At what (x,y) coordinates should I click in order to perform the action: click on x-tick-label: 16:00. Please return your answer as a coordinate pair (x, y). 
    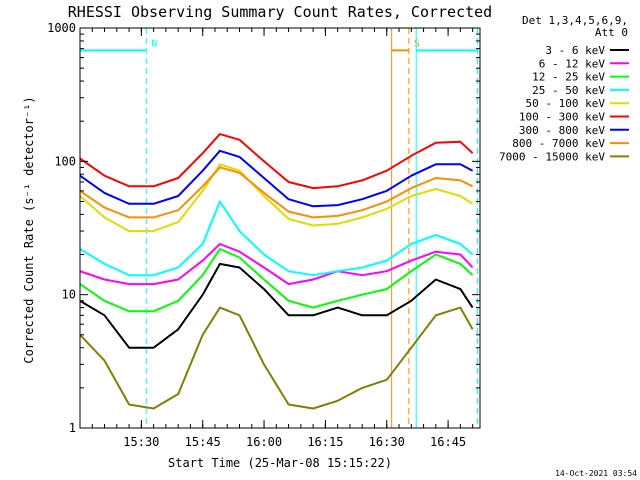
    Looking at the image, I should click on (264, 442).